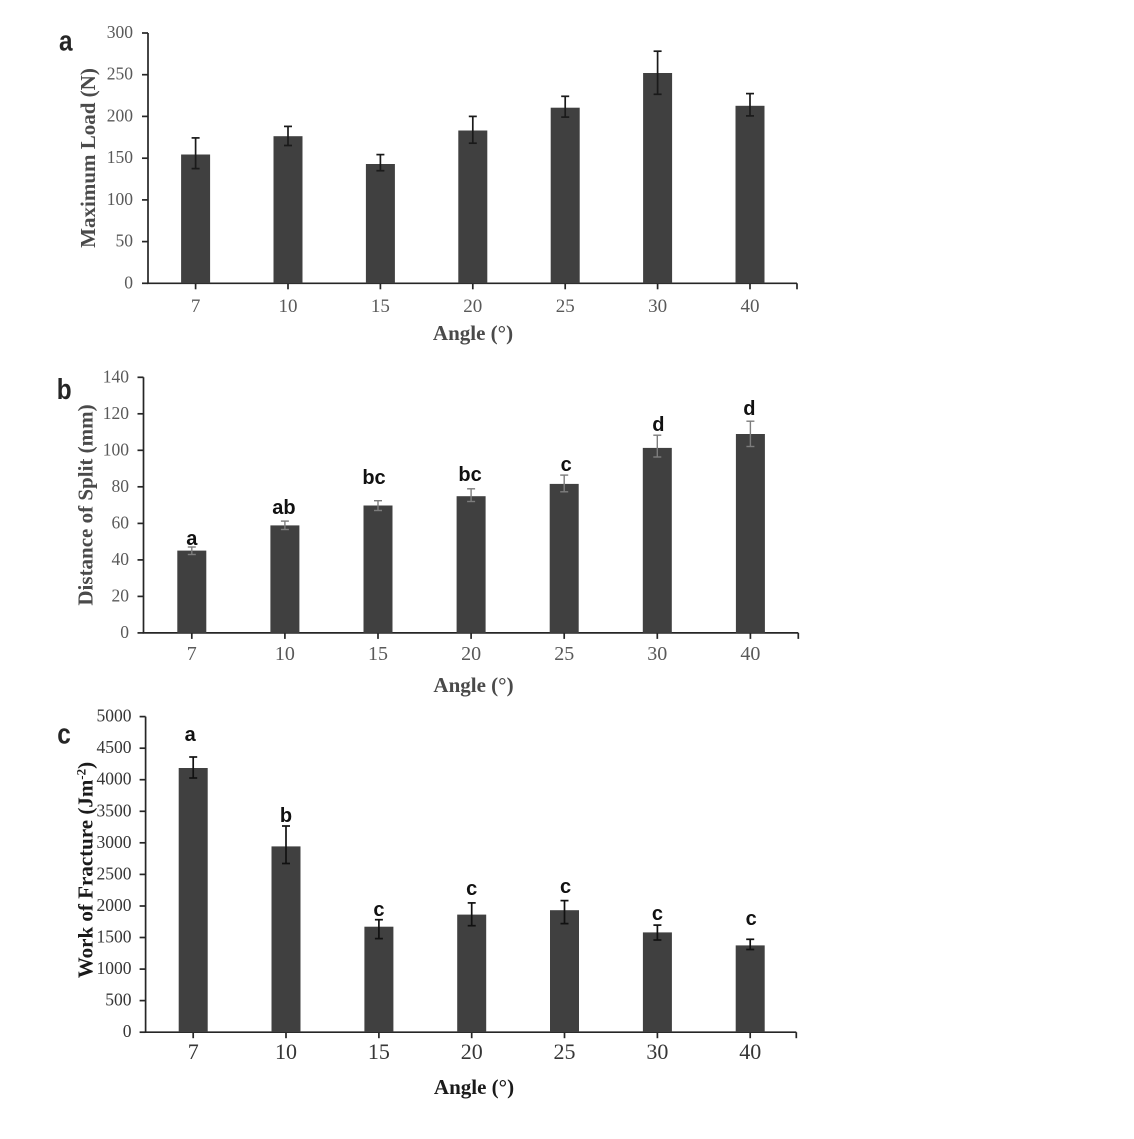  I want to click on svg-text: 5000, so click(114, 716).